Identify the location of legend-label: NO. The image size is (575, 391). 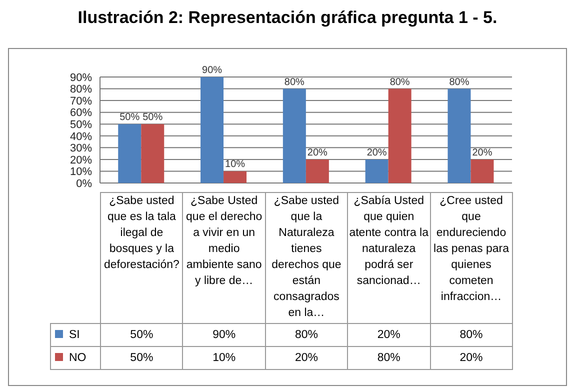
(75, 358).